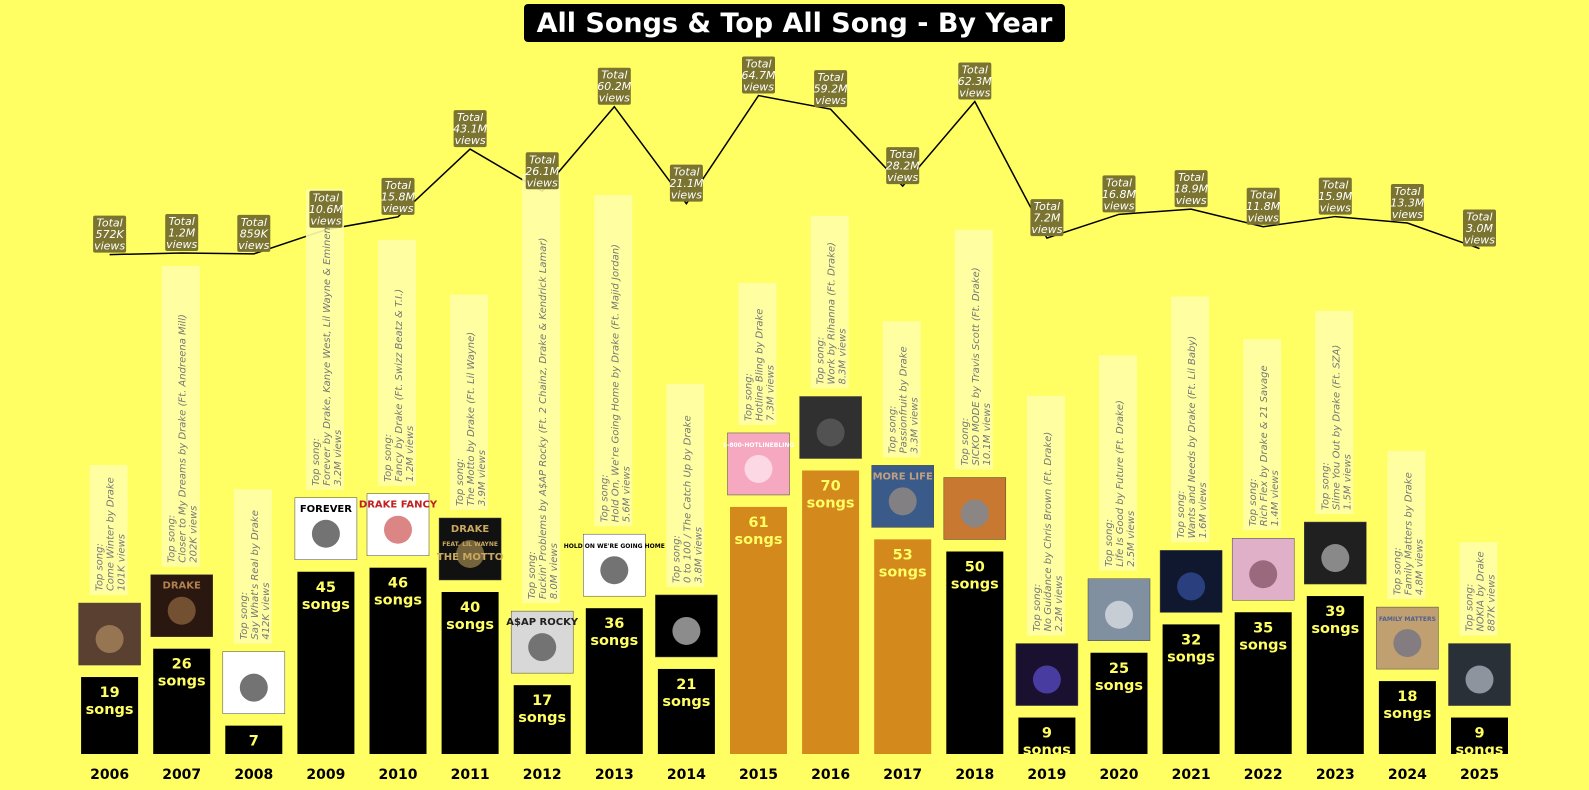  Describe the element at coordinates (614, 624) in the screenshot. I see `bar-value-number: 36` at that location.